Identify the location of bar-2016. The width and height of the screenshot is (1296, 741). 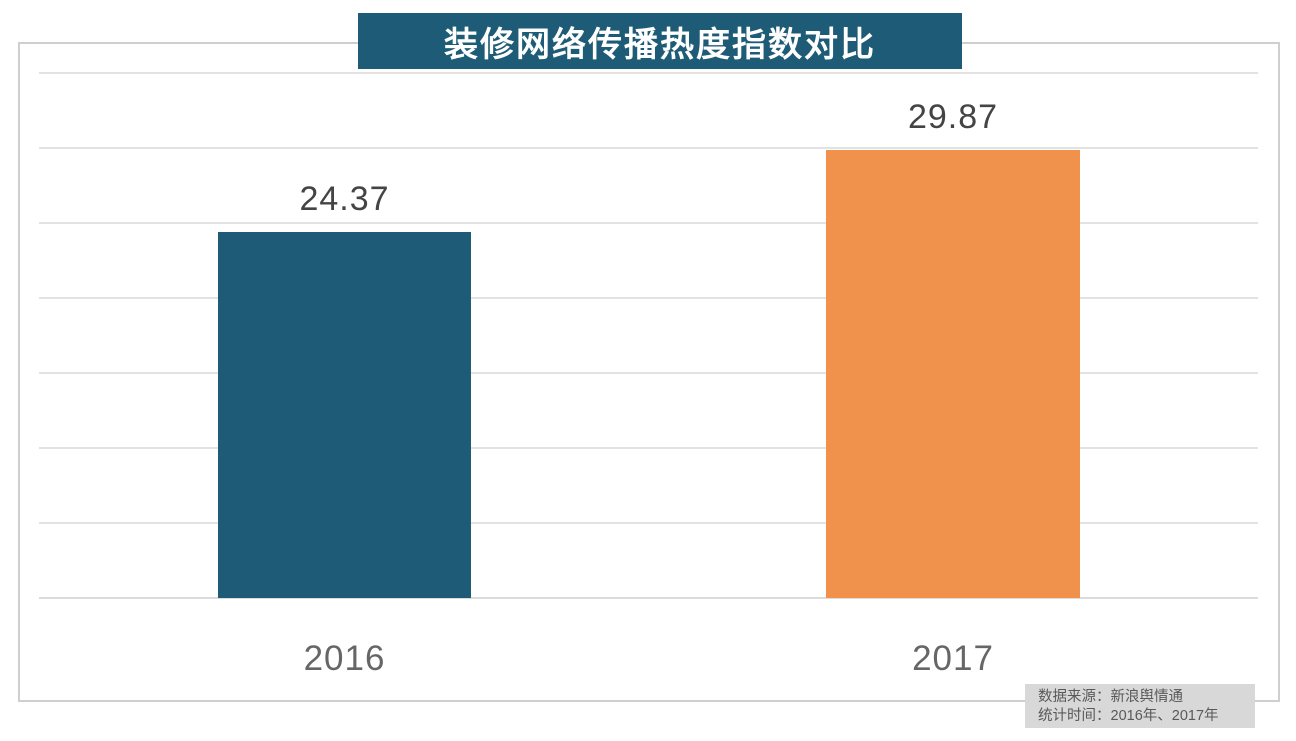
(344, 415).